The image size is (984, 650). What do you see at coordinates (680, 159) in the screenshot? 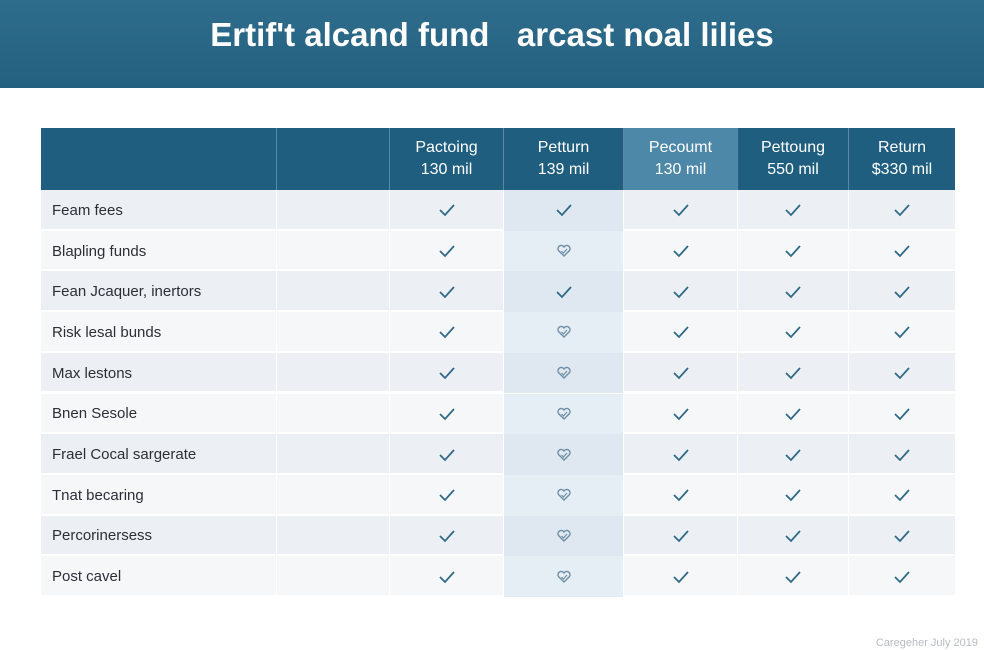
I see `column-header: Pecoumt 130 mil` at bounding box center [680, 159].